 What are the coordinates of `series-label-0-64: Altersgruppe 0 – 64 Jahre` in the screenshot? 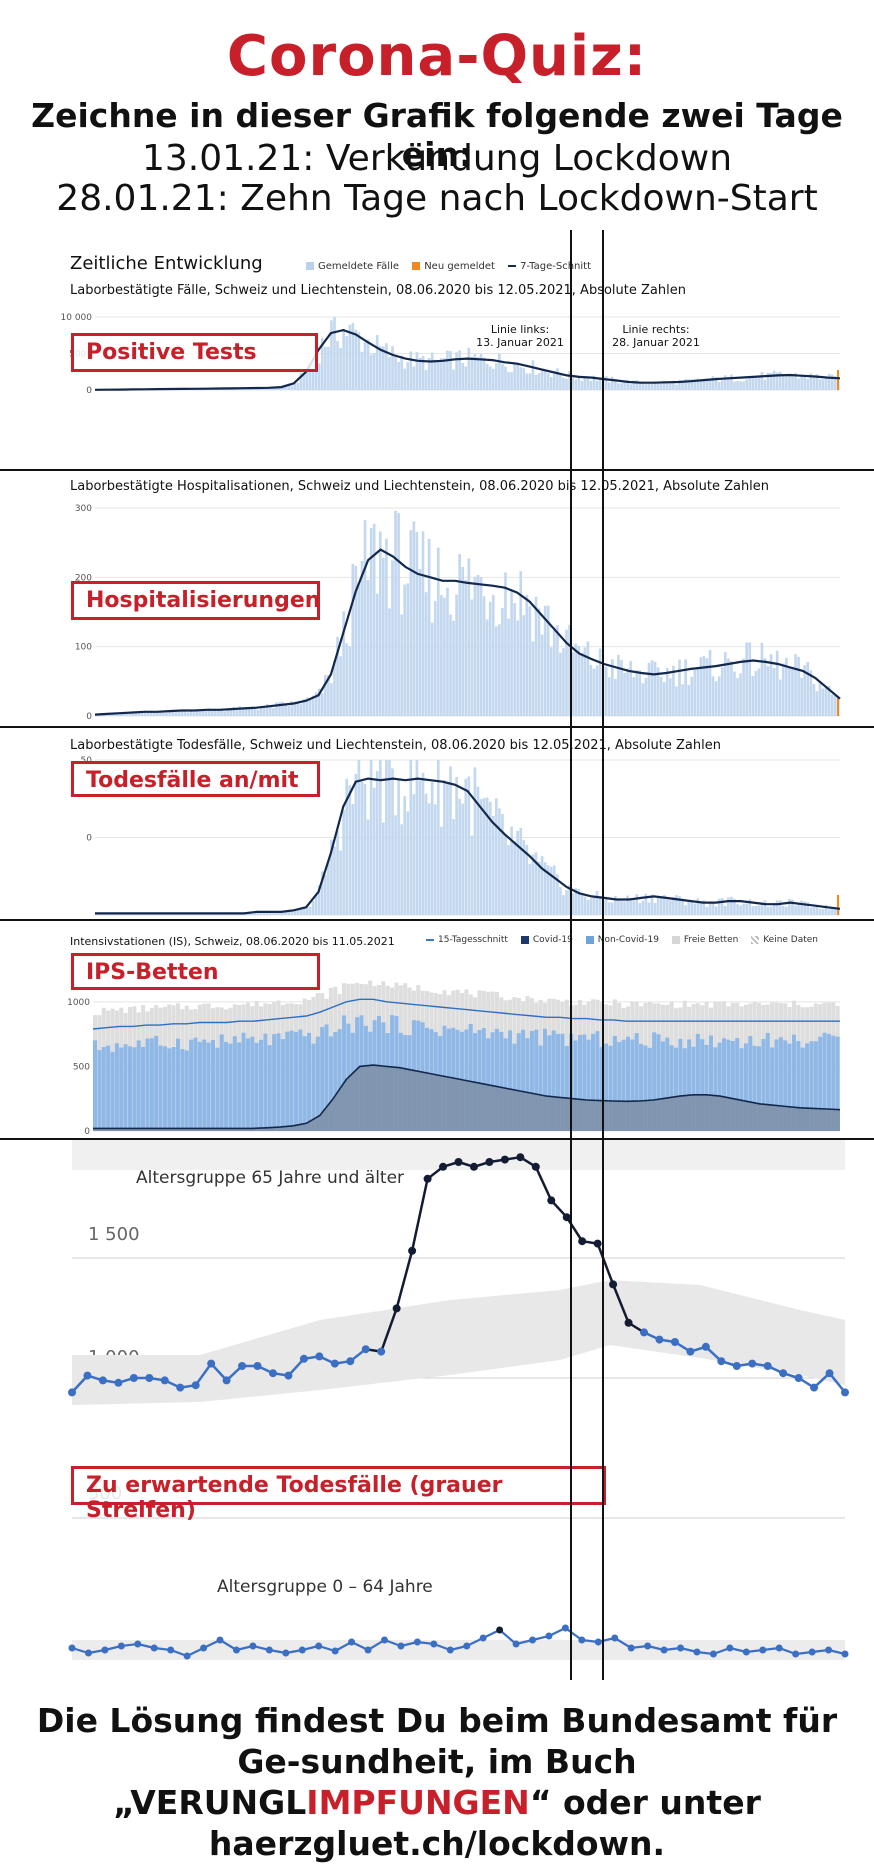 It's located at (325, 1587).